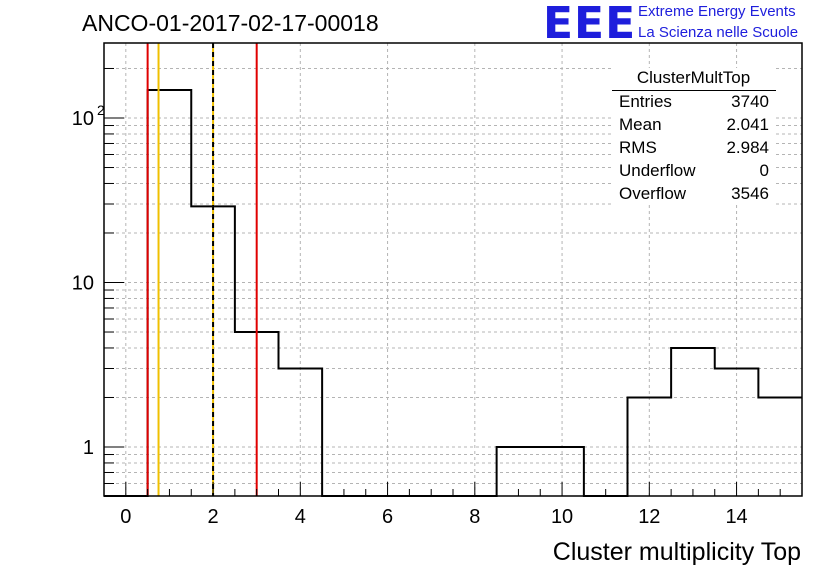 The height and width of the screenshot is (572, 836). I want to click on x-axis-label: Cluster multiplicity Top, so click(677, 552).